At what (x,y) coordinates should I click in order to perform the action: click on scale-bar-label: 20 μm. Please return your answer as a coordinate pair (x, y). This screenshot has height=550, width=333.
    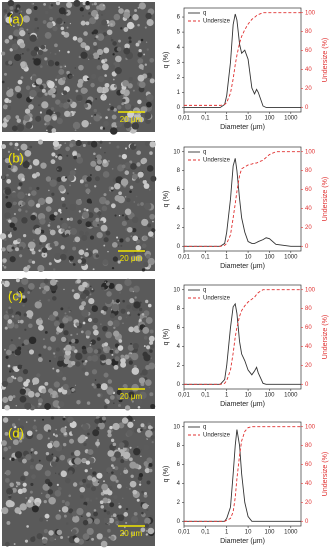
    Looking at the image, I should click on (131, 119).